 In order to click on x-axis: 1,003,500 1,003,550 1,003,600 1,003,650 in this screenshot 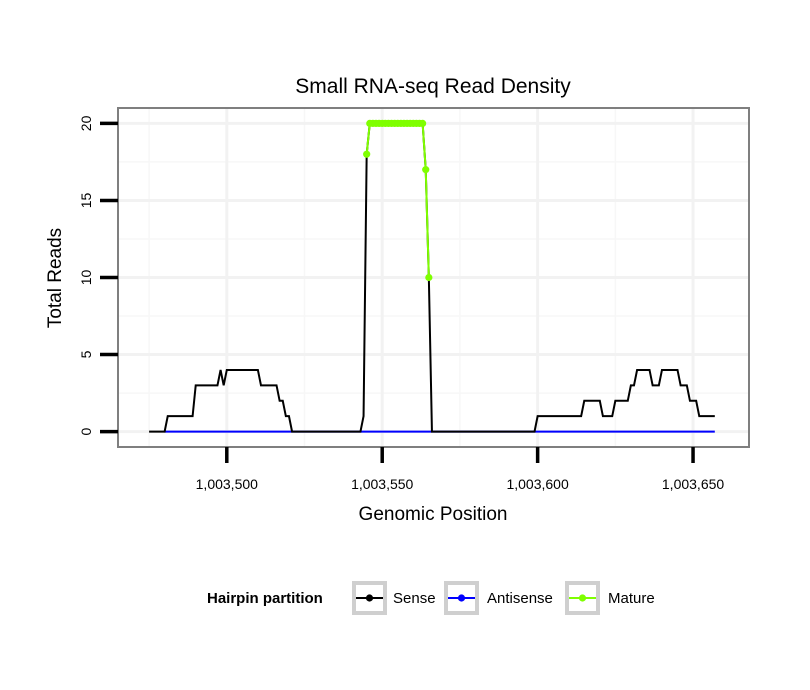, I will do `click(460, 469)`.